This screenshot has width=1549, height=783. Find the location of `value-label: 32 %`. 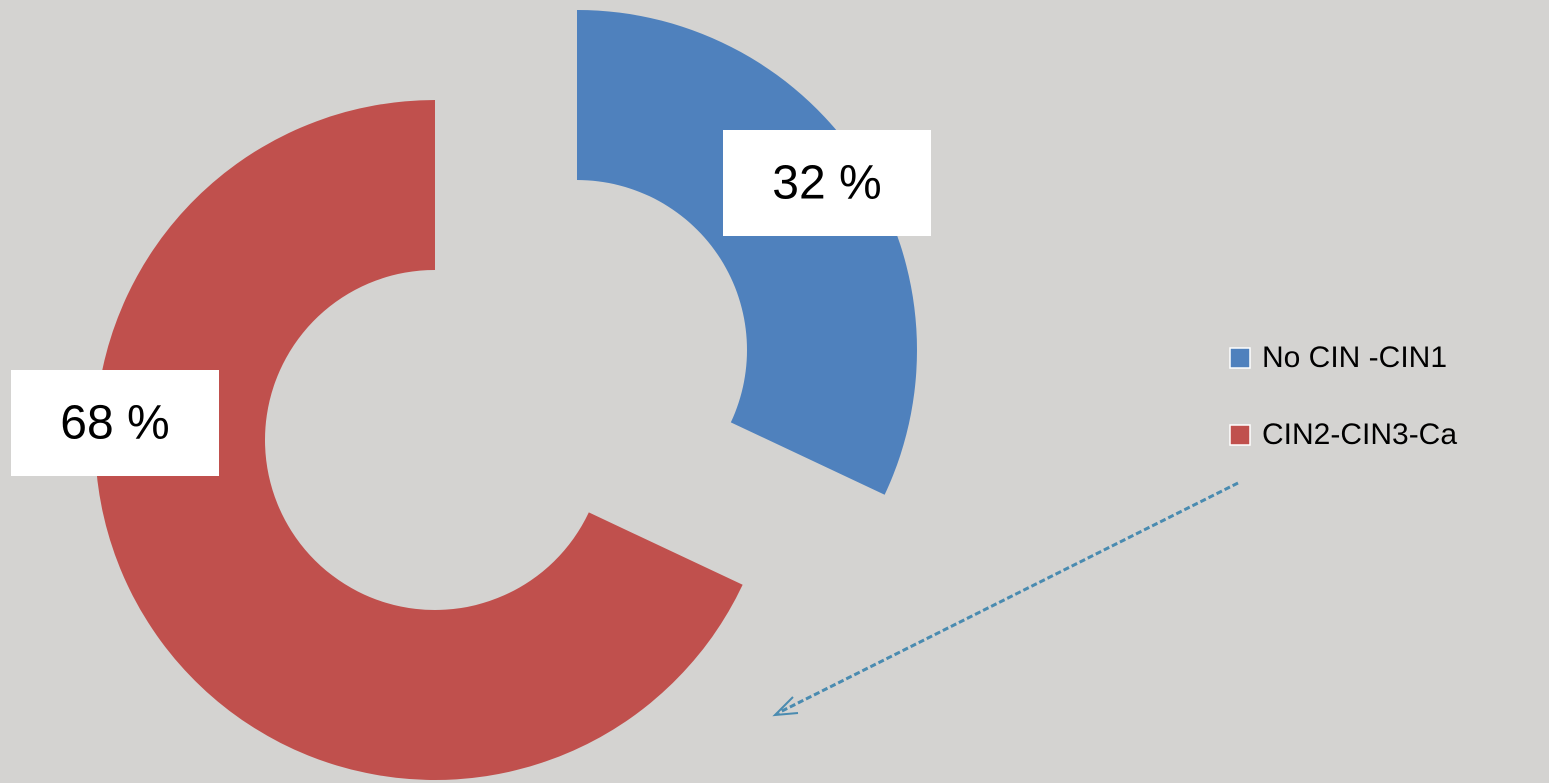

value-label: 32 % is located at coordinates (826, 183).